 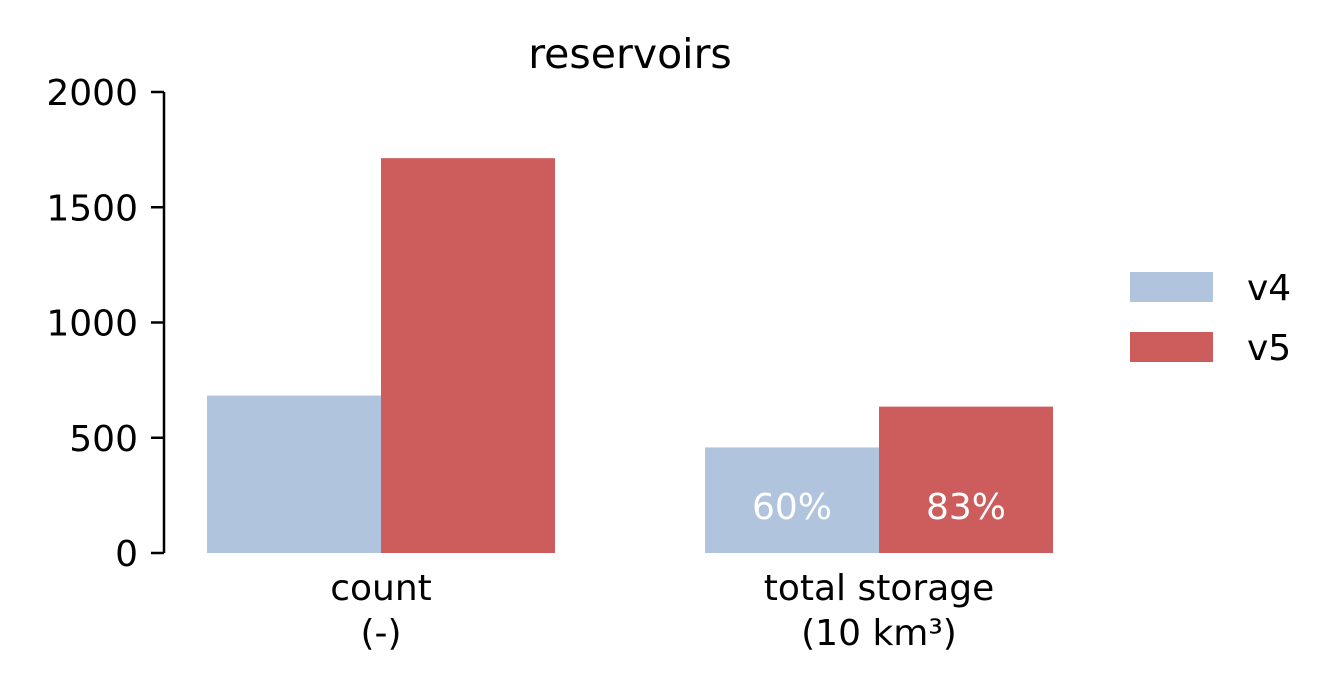 I want to click on bar-data-label: 60%, so click(x=792, y=507).